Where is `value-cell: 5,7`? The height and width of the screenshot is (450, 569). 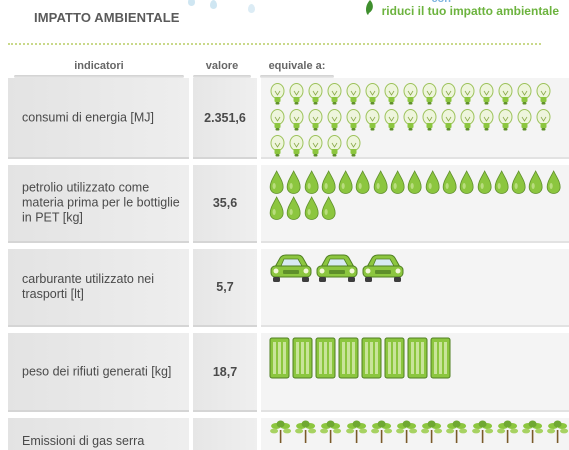 value-cell: 5,7 is located at coordinates (225, 288).